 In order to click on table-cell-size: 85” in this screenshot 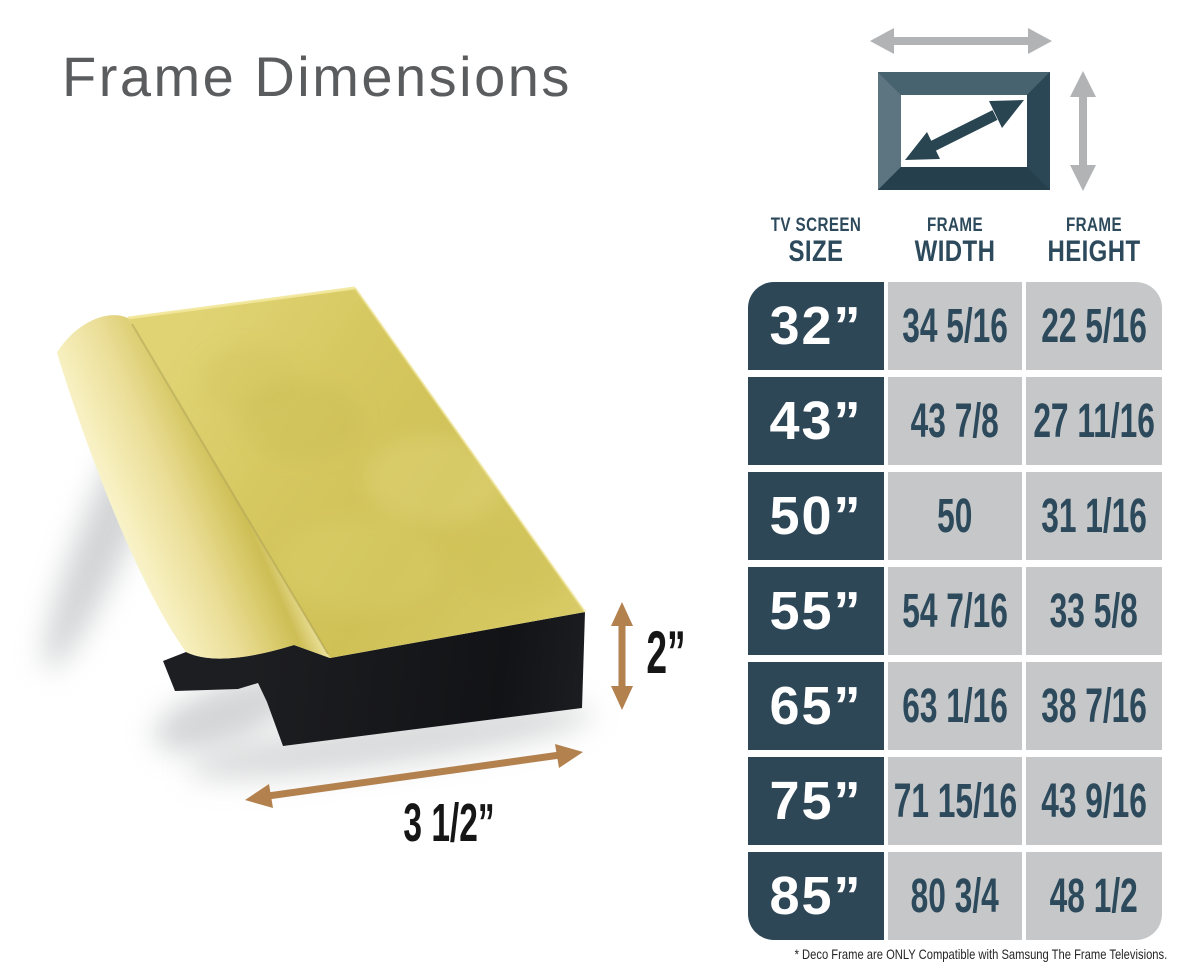, I will do `click(816, 896)`.